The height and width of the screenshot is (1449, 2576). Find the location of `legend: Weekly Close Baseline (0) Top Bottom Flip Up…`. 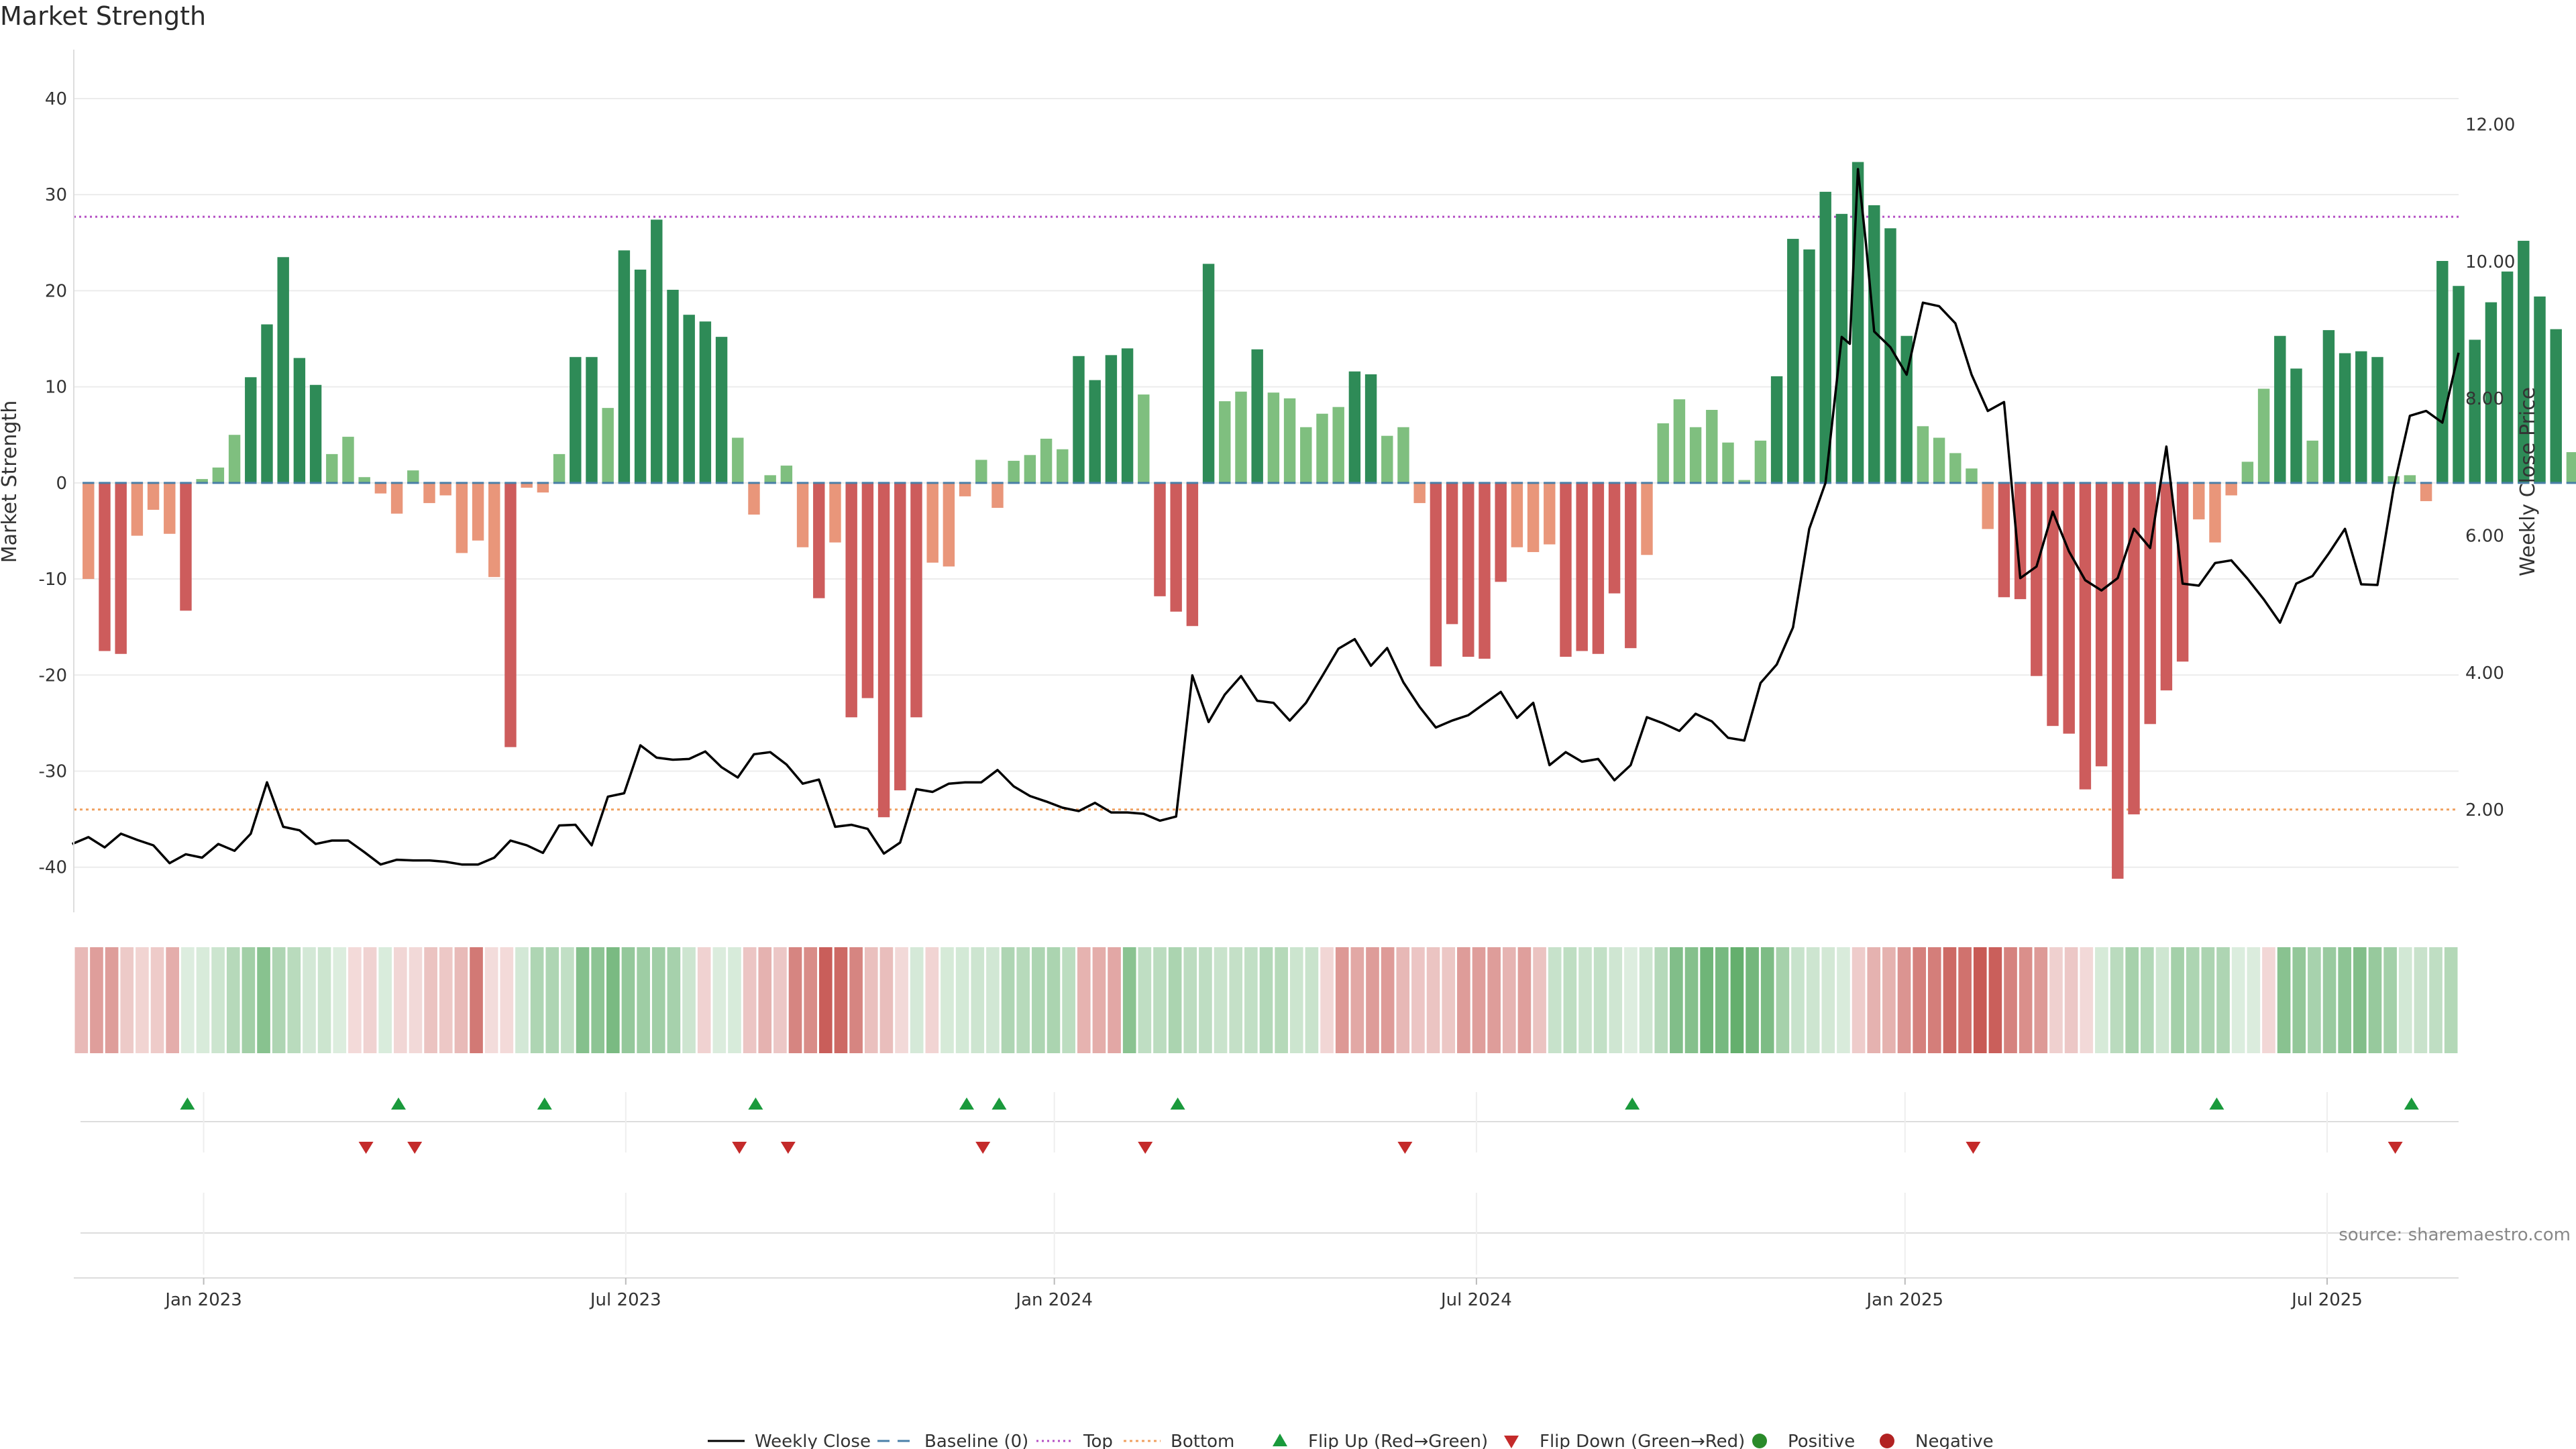

legend: Weekly Close Baseline (0) Top Bottom Flip Up… is located at coordinates (1351, 1440).